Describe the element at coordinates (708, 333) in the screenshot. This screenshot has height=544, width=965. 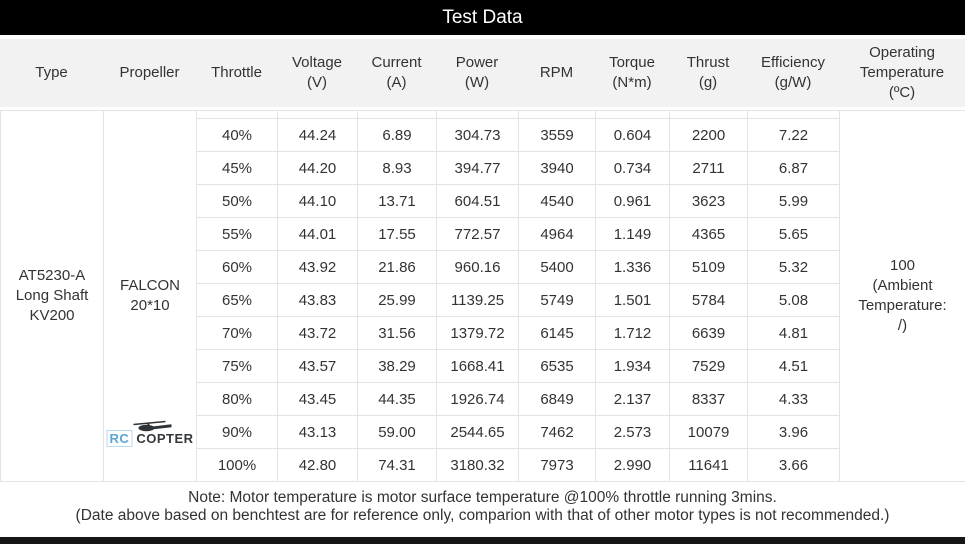
I see `cell-thrust: 6639` at that location.